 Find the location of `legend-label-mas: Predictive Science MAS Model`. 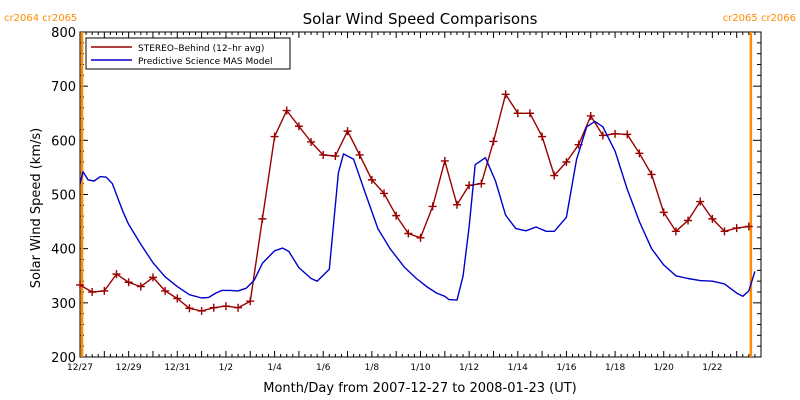

legend-label-mas: Predictive Science MAS Model is located at coordinates (205, 62).